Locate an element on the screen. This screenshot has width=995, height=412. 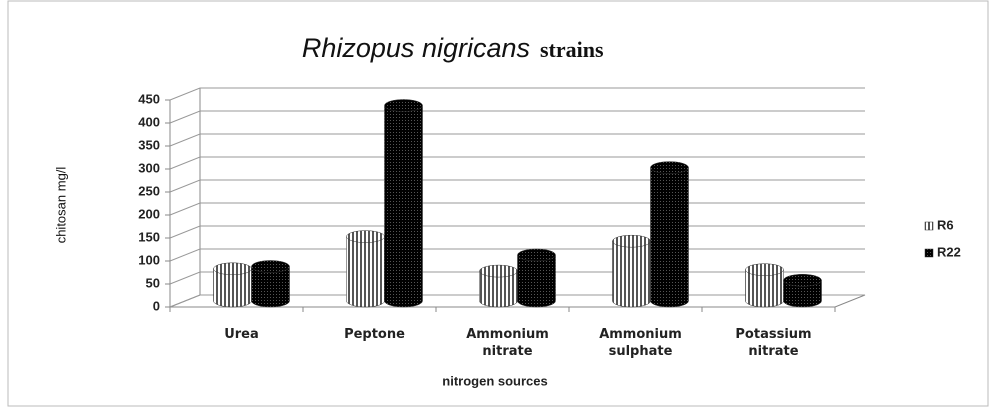
chart-title: strains is located at coordinates (572, 49).